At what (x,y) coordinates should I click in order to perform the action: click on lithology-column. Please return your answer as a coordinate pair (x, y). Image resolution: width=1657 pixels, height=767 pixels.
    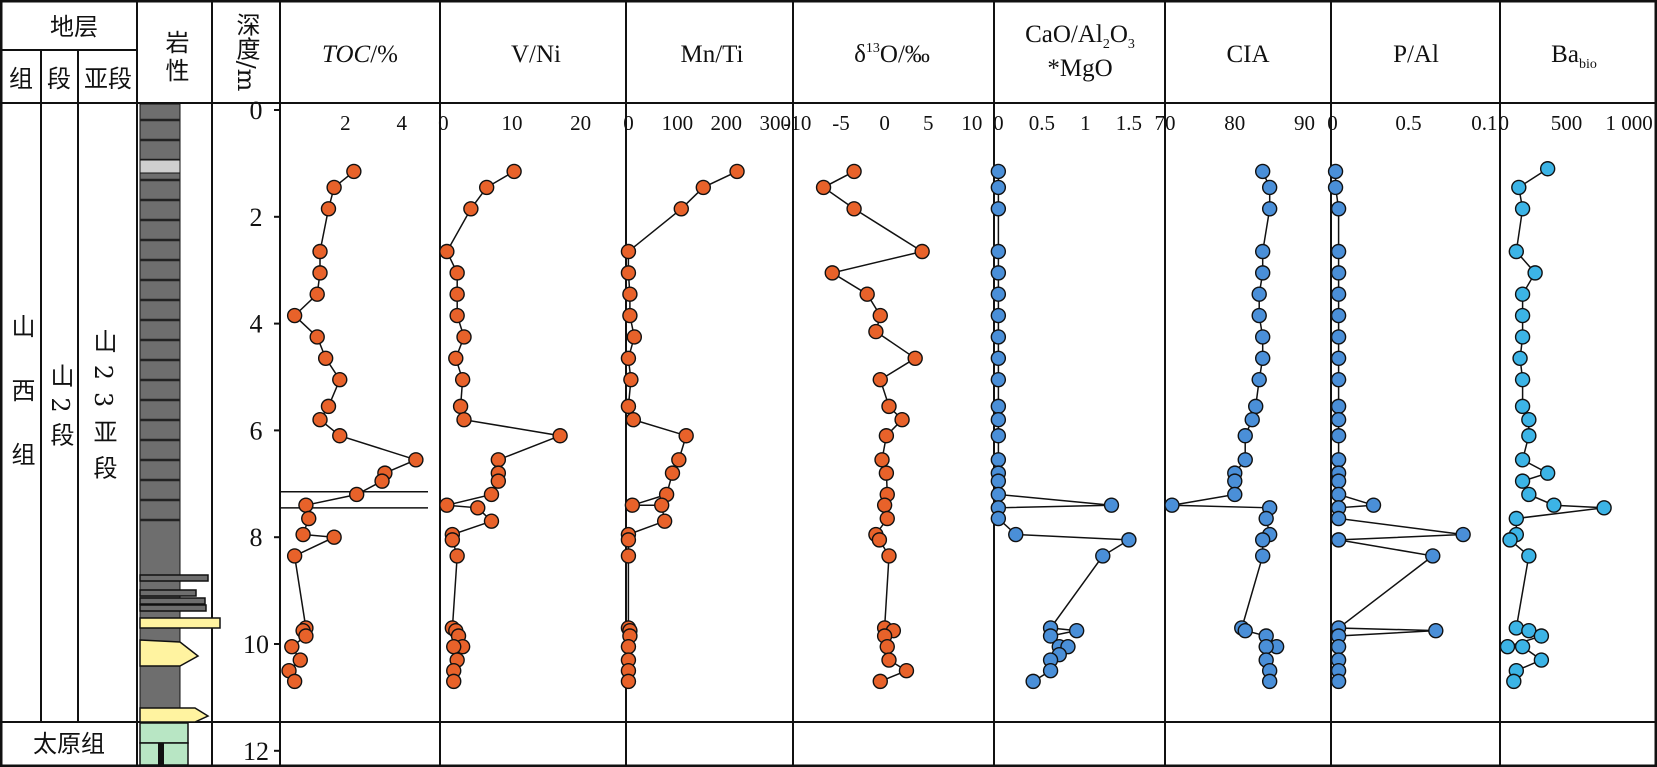
    Looking at the image, I should click on (180, 434).